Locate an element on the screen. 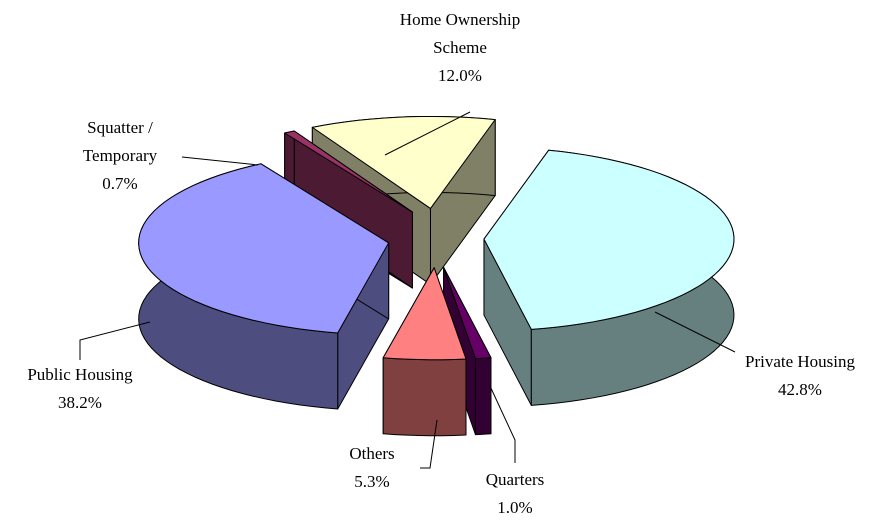 This screenshot has width=884, height=521. category-name: Private Housing is located at coordinates (800, 361).